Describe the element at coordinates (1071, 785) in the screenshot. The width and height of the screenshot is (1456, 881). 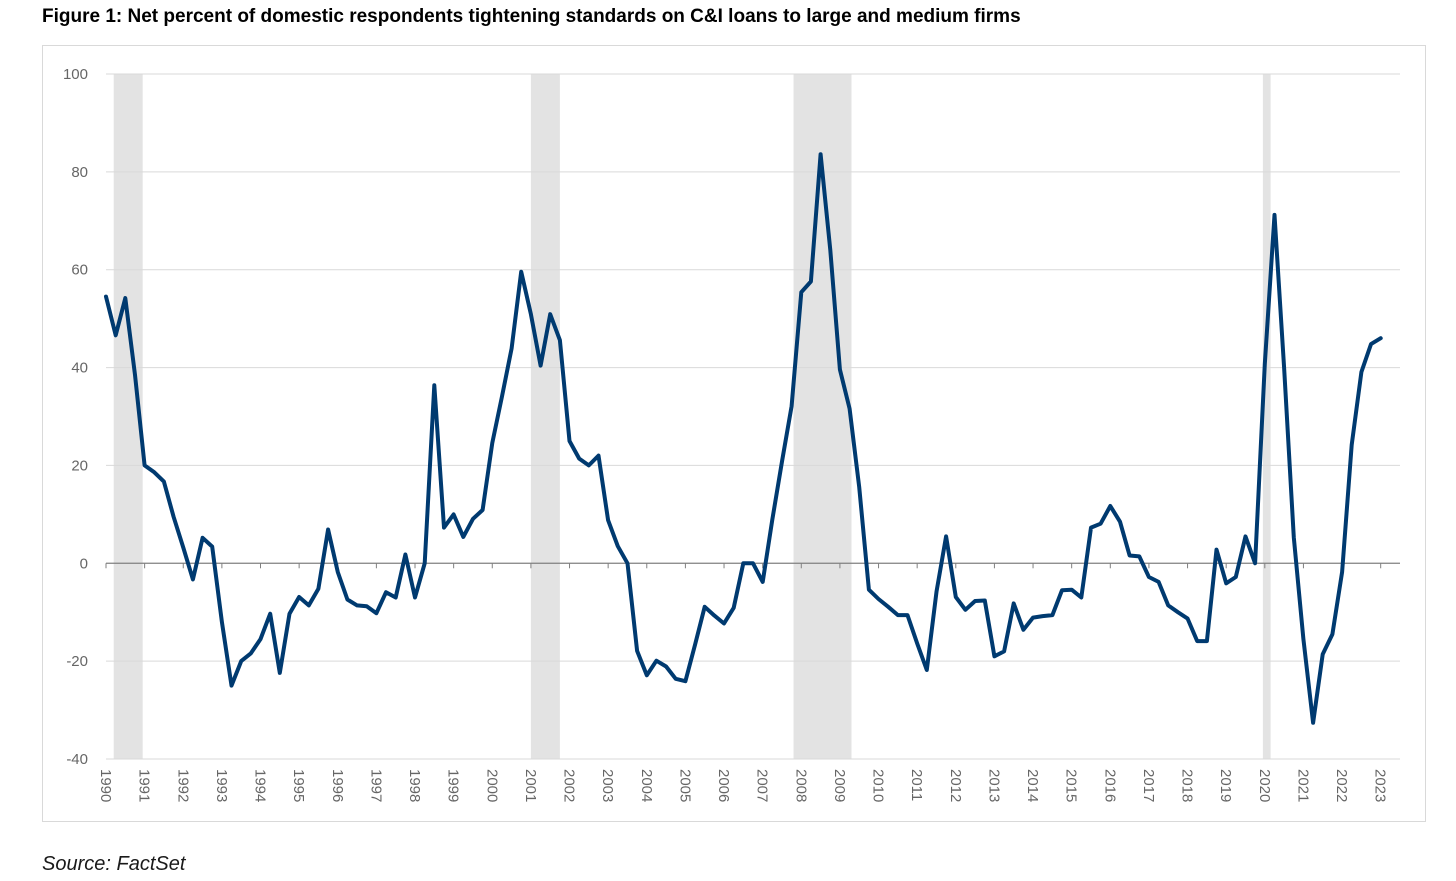
I see `x-tick-label: 2015` at that location.